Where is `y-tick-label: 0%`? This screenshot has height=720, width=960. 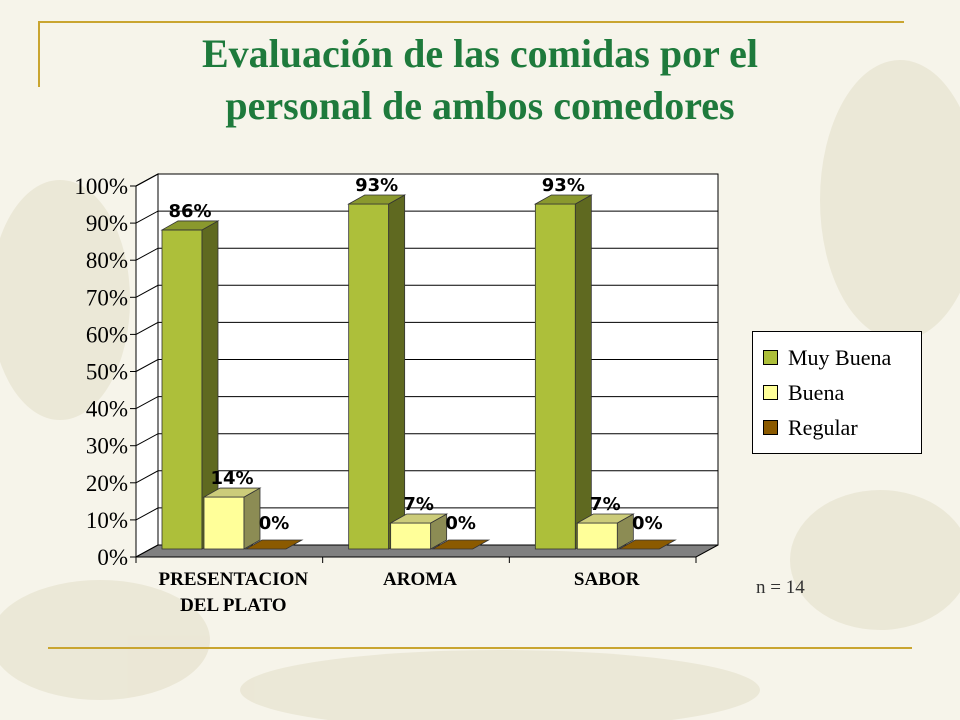
y-tick-label: 0% is located at coordinates (112, 557).